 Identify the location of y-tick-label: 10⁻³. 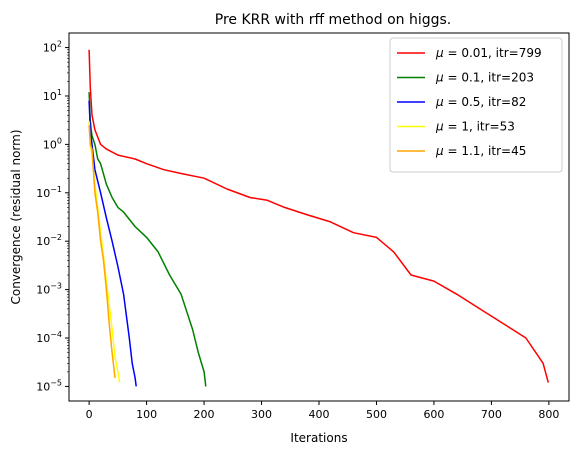
(49, 289).